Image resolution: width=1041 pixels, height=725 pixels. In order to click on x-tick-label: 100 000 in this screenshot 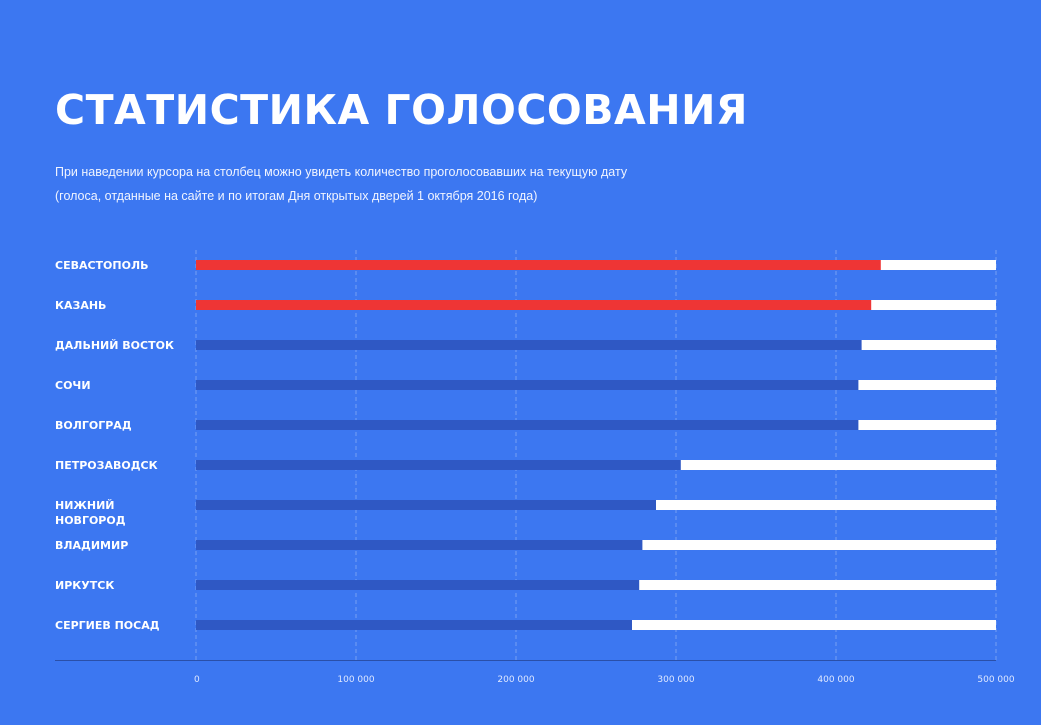, I will do `click(355, 680)`.